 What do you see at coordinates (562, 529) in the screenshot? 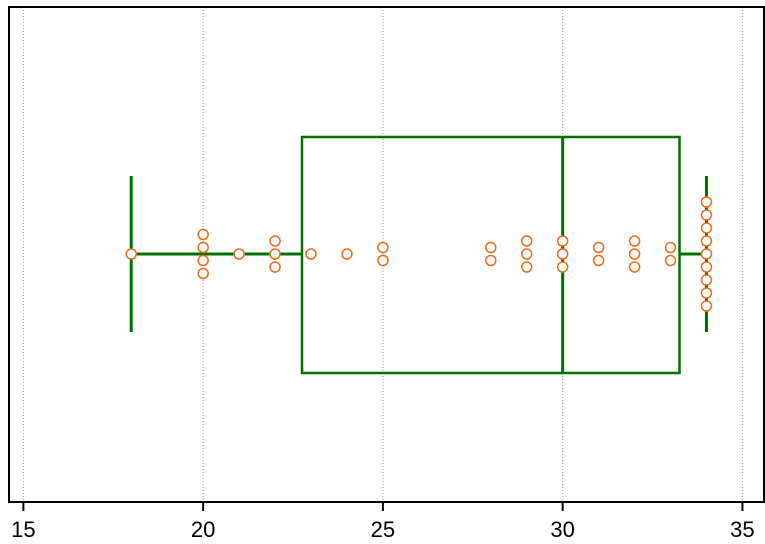
I see `x-tick-label: 30` at bounding box center [562, 529].